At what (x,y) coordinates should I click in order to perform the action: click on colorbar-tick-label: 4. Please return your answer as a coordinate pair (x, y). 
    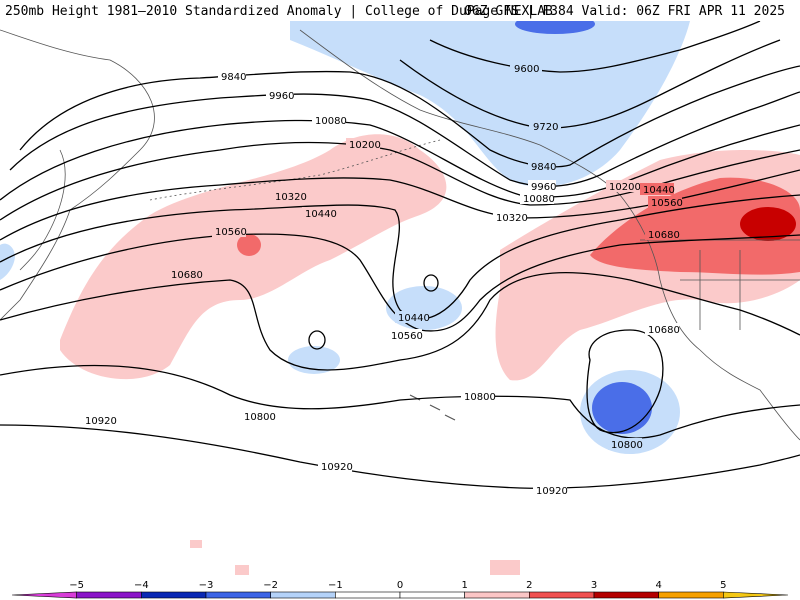
    Looking at the image, I should click on (658, 585).